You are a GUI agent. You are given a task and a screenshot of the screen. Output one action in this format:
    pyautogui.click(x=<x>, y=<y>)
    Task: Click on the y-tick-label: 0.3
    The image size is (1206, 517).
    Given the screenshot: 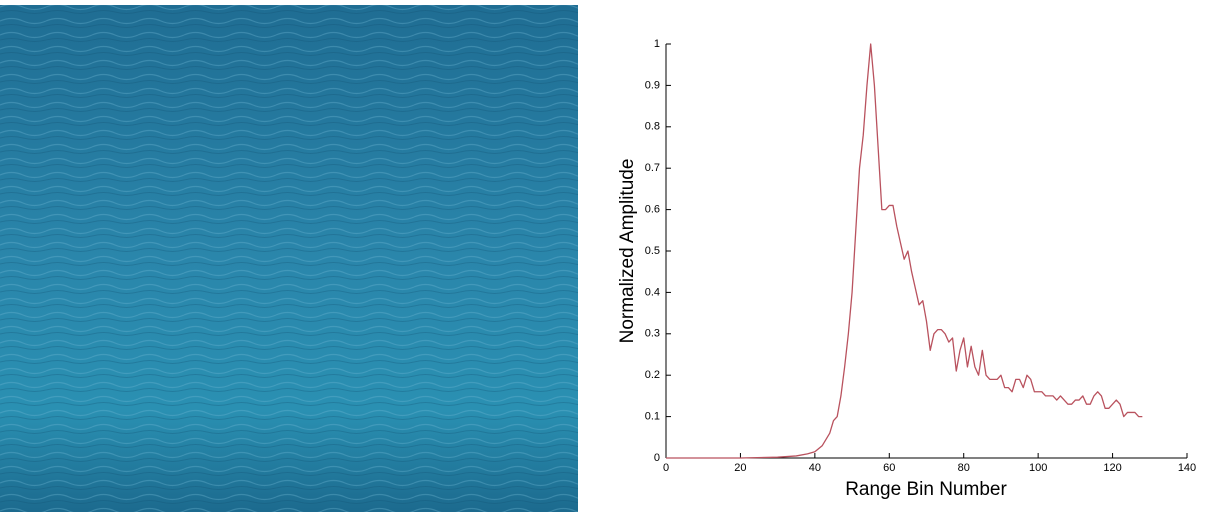 What is the action you would take?
    pyautogui.click(x=652, y=334)
    